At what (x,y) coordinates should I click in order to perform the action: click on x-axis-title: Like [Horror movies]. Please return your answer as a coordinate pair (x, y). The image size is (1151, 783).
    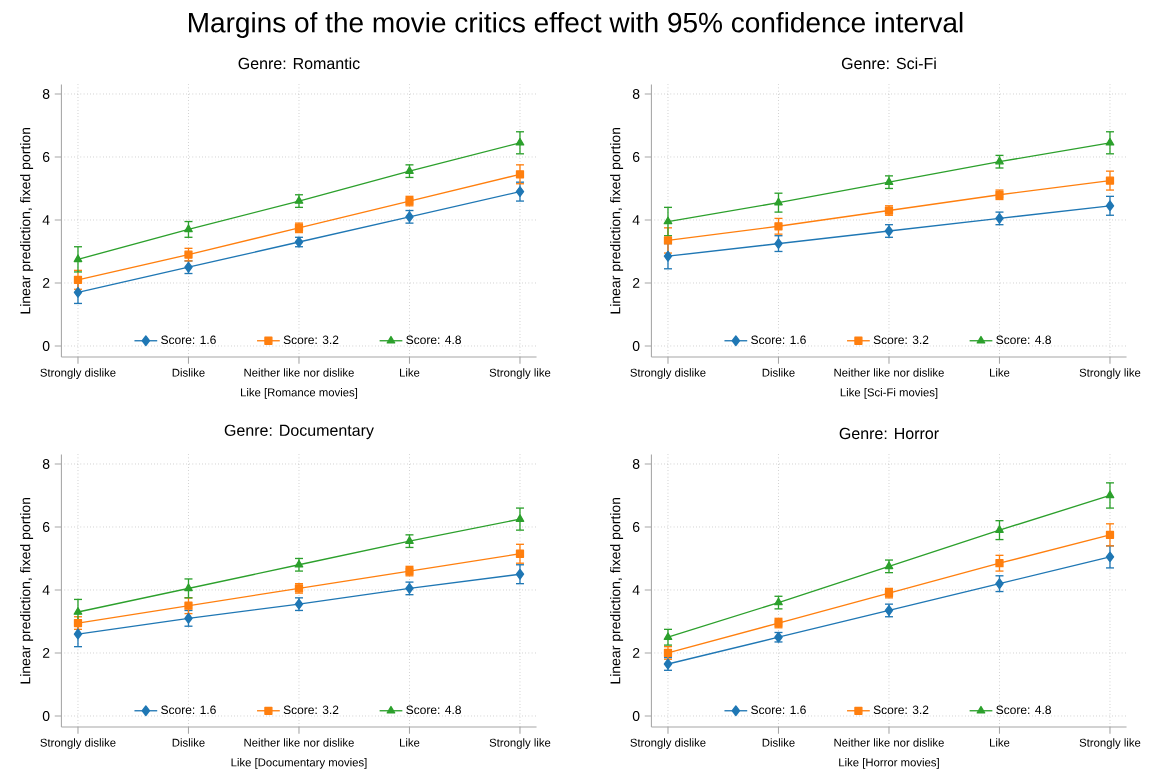
    Looking at the image, I should click on (889, 763).